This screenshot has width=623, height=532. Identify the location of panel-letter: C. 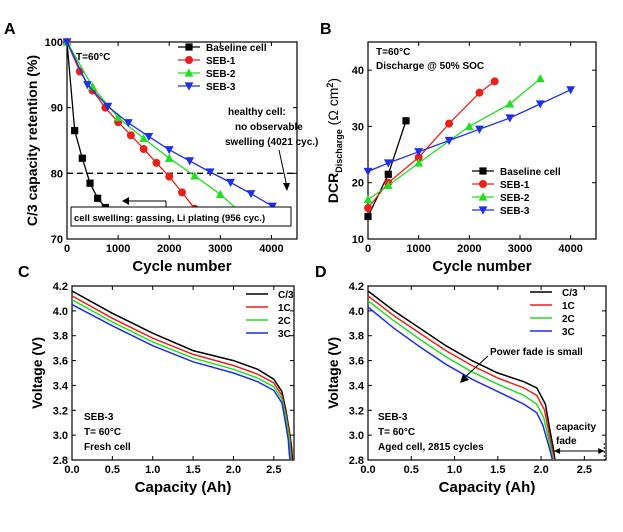
(24, 272).